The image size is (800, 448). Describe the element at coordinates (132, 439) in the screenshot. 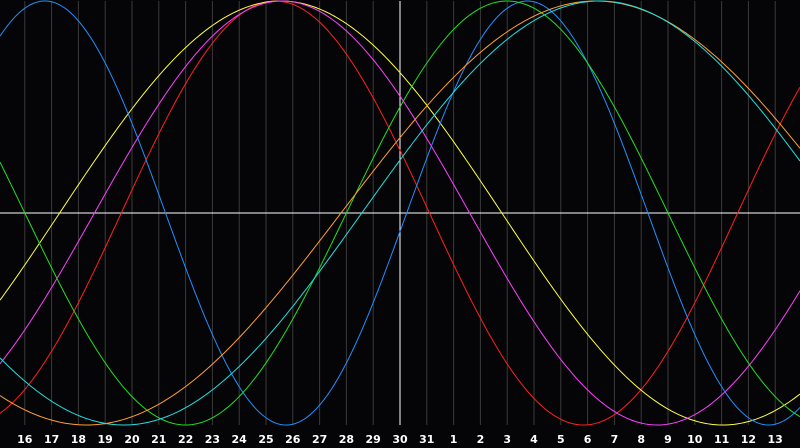

I see `x-tick-label: 20` at that location.